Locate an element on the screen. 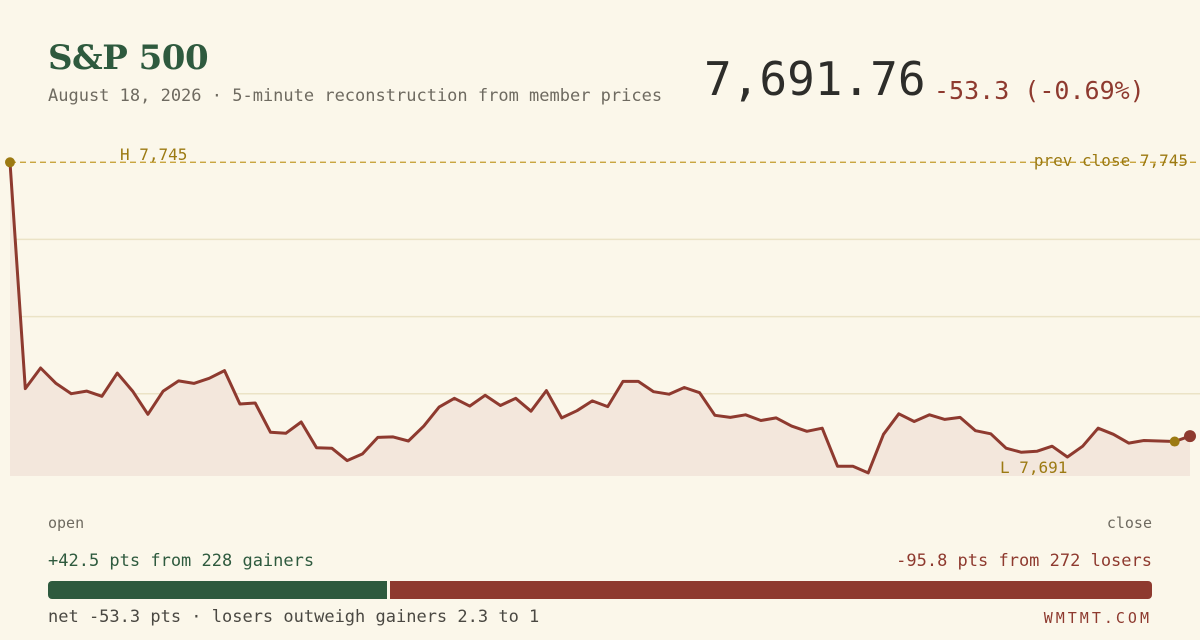 The image size is (1200, 640). low-marker is located at coordinates (1174, 441).